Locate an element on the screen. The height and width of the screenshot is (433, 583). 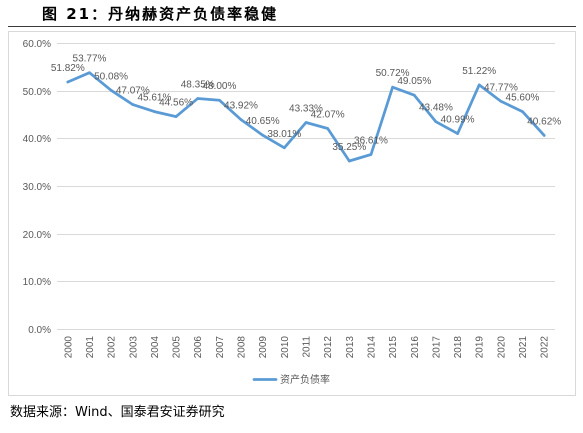
data-label-2018: 40.99% is located at coordinates (458, 120).